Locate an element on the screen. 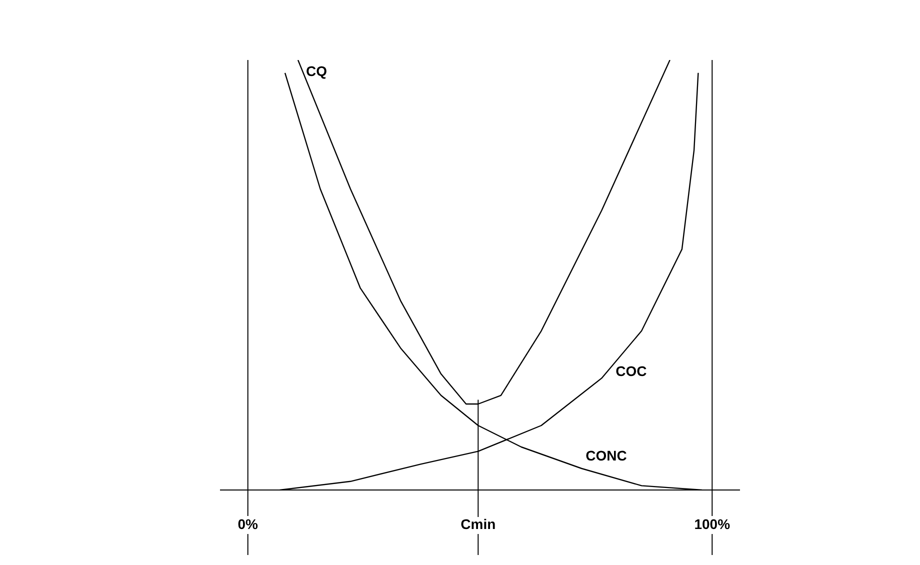 Image resolution: width=920 pixels, height=565 pixels. ref-line-label: Cmin is located at coordinates (478, 524).